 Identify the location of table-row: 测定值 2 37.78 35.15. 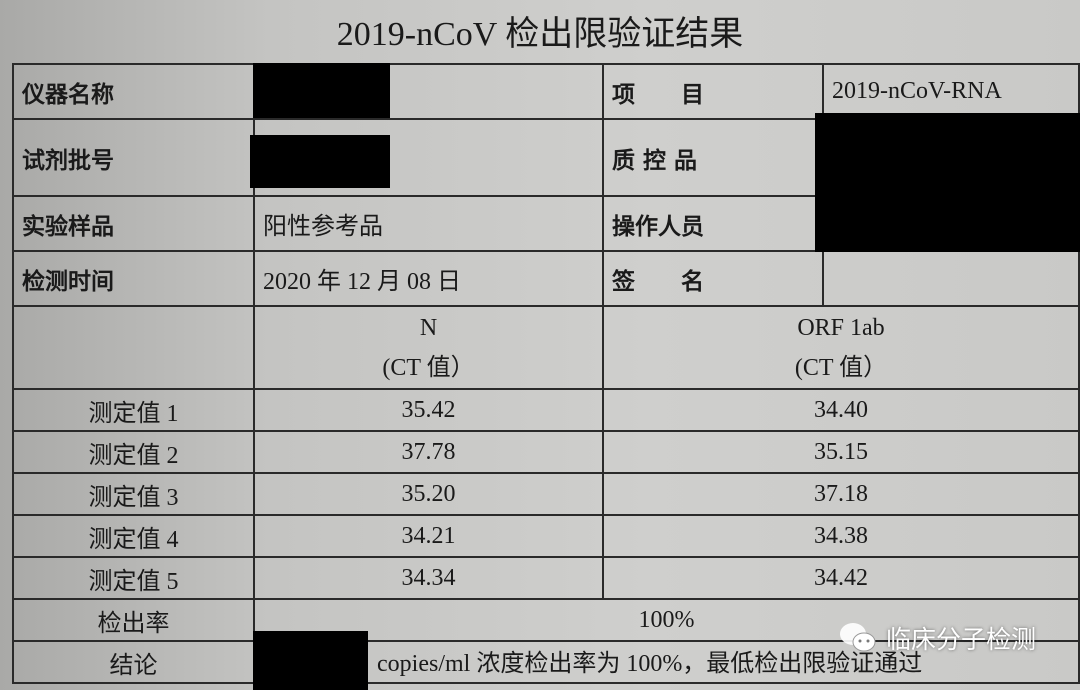
(546, 452).